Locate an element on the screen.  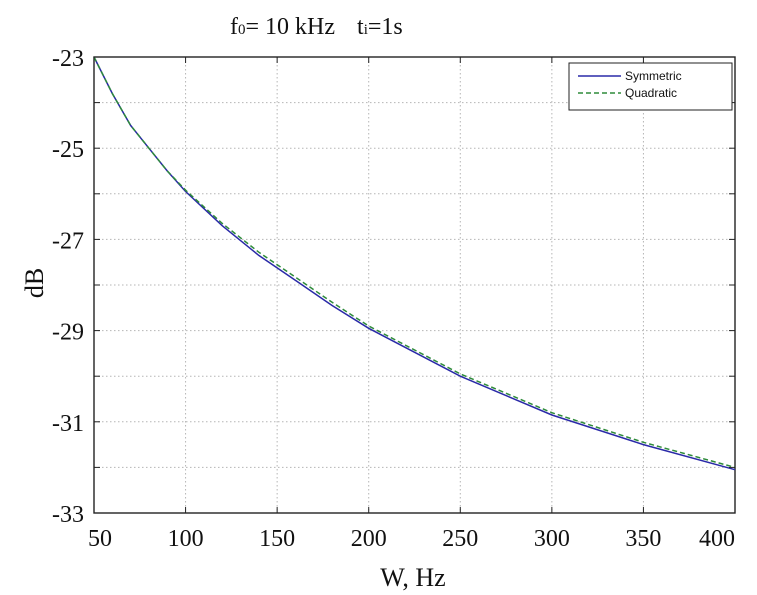
title-f-sub: 0 is located at coordinates (242, 30).